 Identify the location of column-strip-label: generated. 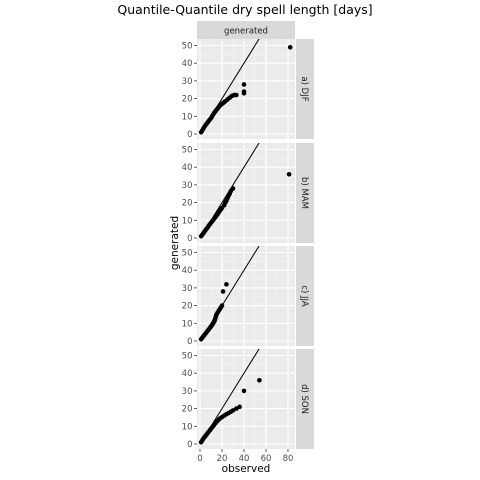
(246, 32).